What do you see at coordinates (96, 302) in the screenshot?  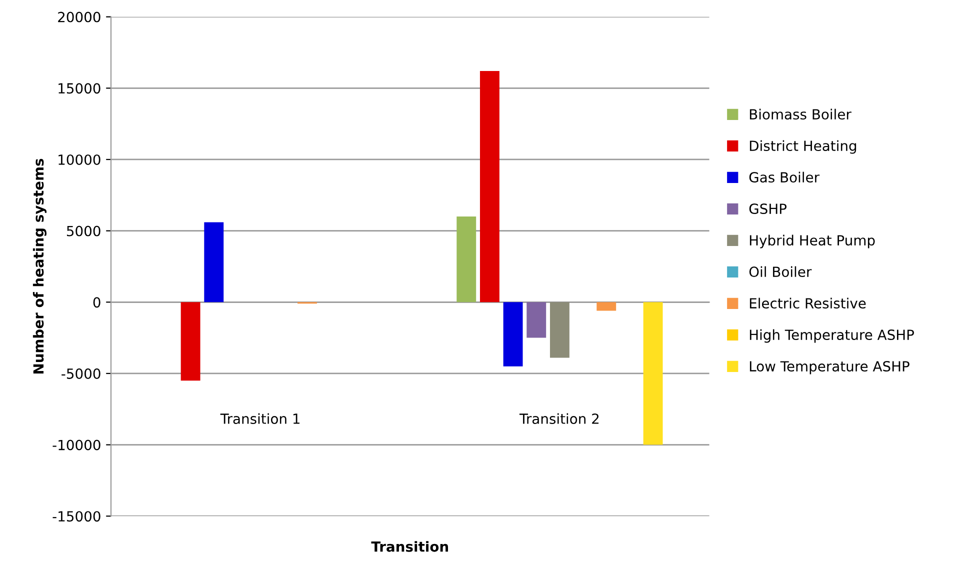 I see `y-tick-label: 0` at bounding box center [96, 302].